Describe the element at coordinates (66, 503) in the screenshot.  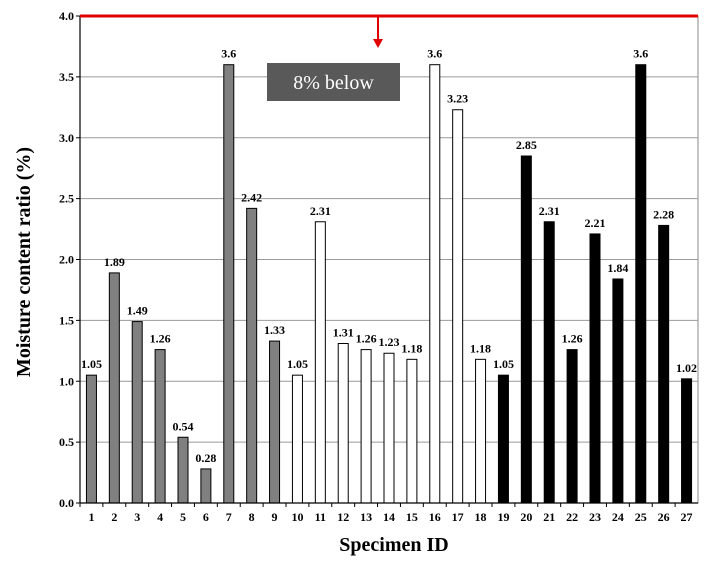
I see `y-tick-label: 0.0` at that location.